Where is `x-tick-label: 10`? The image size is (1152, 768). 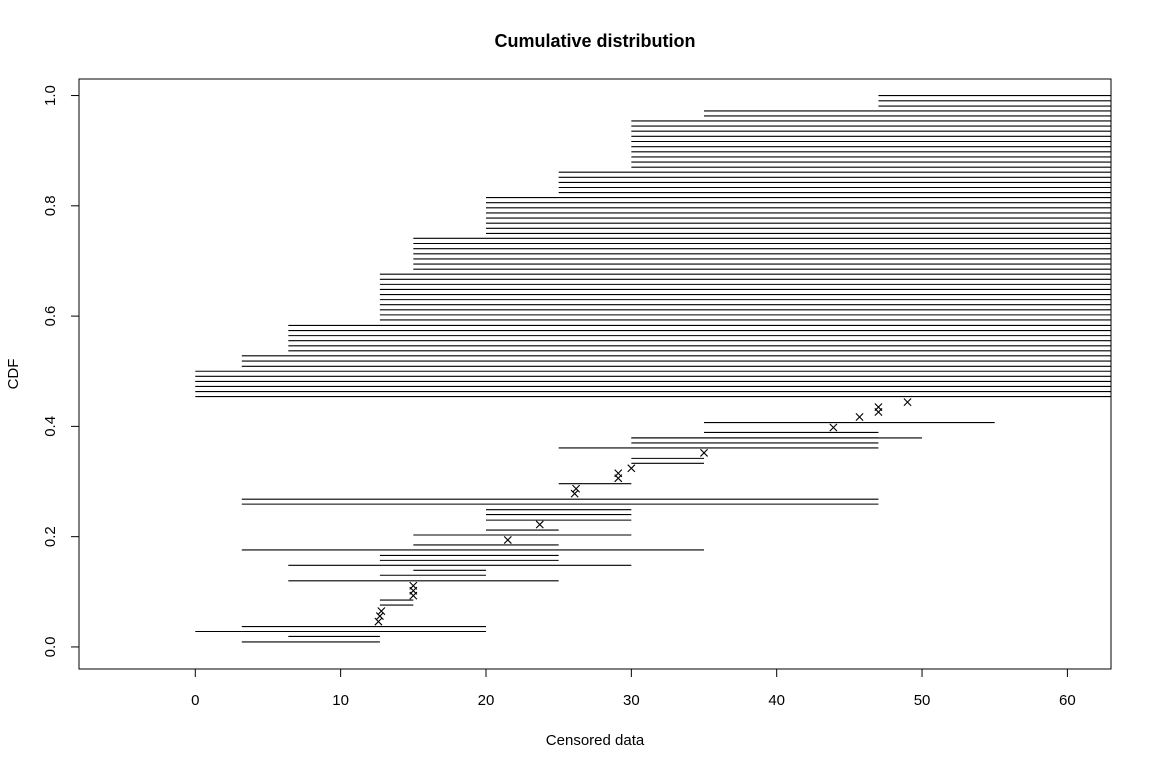
x-tick-label: 10 is located at coordinates (340, 700).